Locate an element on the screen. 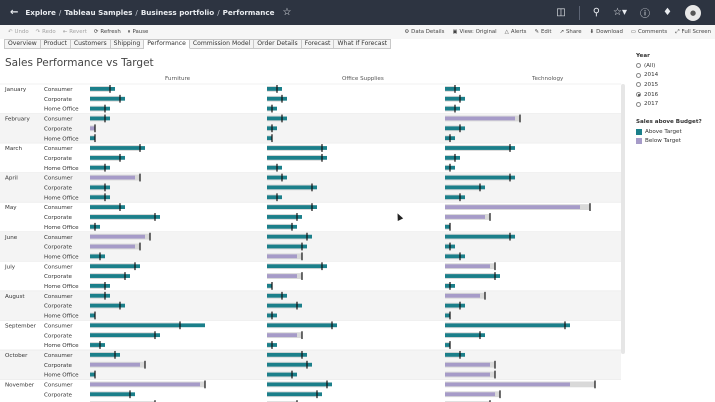  month-label: November is located at coordinates (20, 386).